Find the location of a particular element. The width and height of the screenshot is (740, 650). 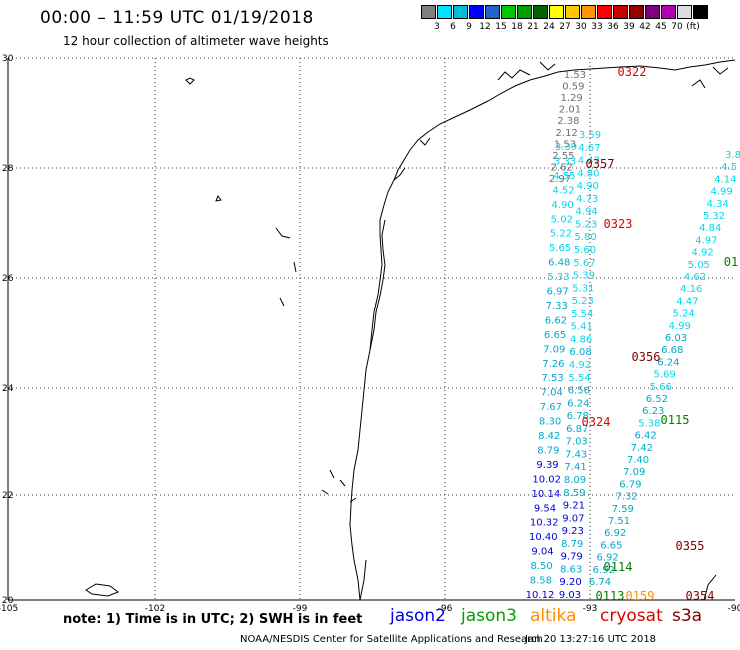

map-title: 00:00 – 11:59 UTC 01/19/2018 is located at coordinates (177, 18).